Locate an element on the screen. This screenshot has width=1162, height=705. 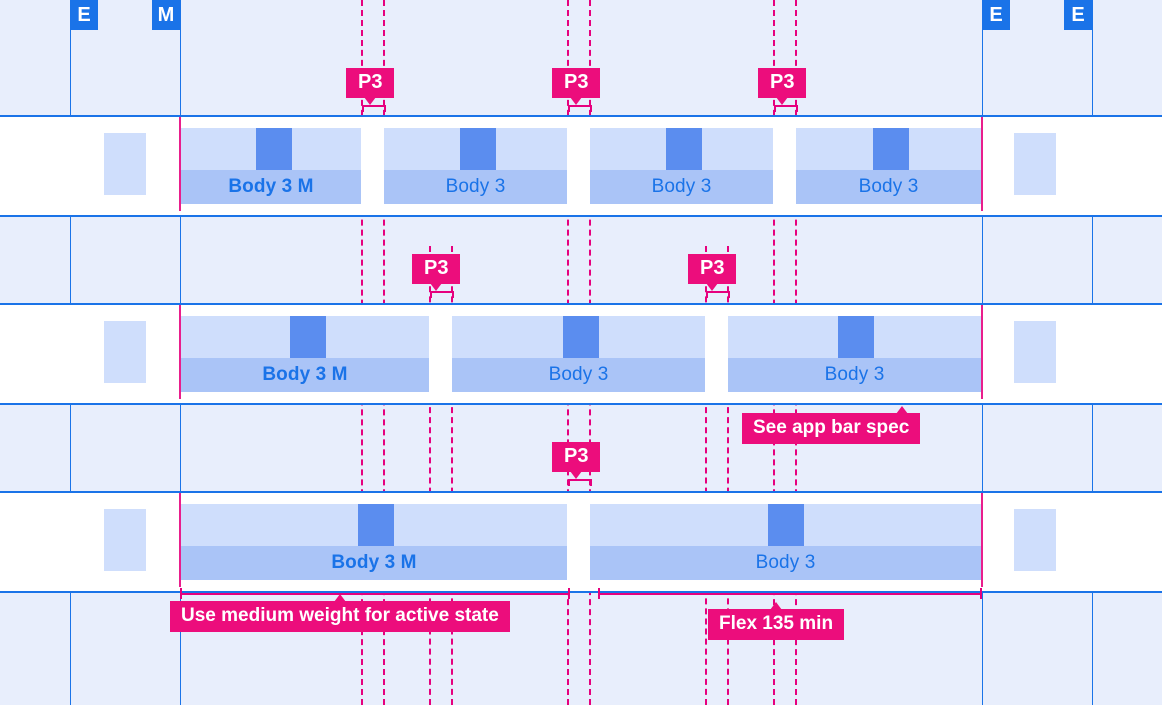
column-badge-m-left-inner: M is located at coordinates (166, 15).